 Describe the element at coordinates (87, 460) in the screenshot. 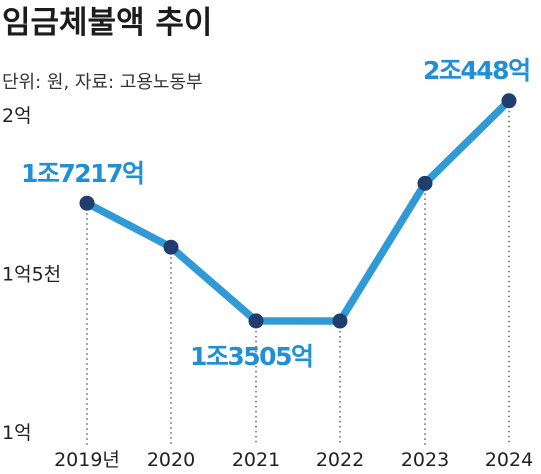

I see `x-tick-label-0: 2019년` at that location.